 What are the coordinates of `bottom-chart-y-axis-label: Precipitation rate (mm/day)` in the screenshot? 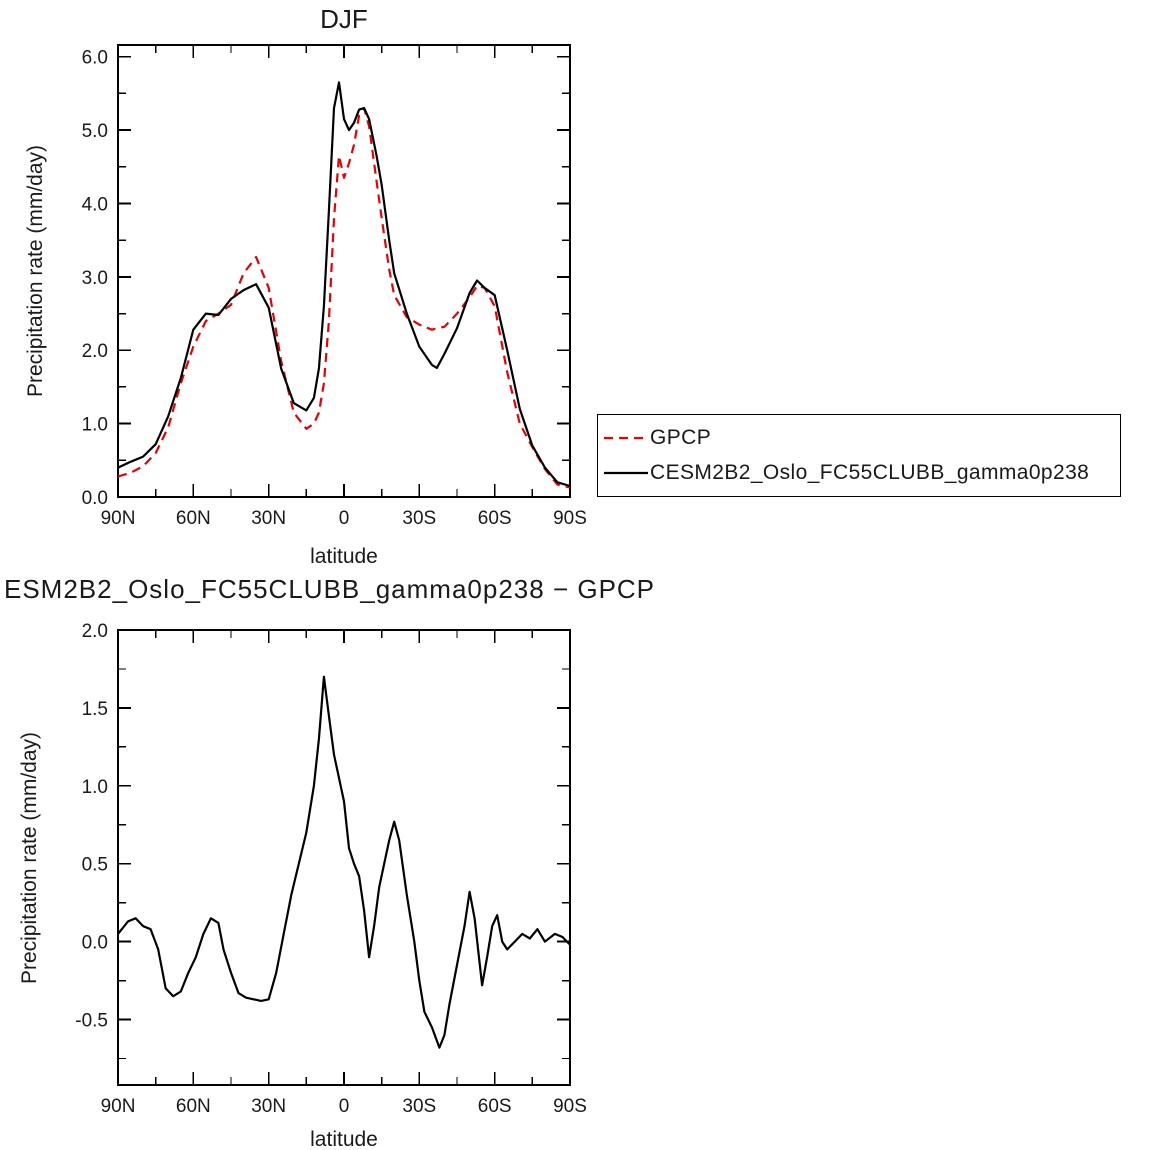 It's located at (29, 858).